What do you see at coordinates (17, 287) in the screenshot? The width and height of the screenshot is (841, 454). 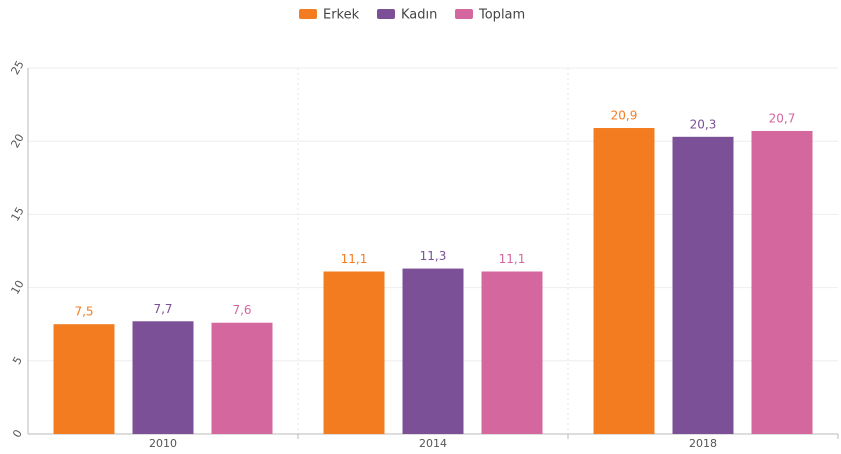 I see `y-tick-label: 10` at bounding box center [17, 287].